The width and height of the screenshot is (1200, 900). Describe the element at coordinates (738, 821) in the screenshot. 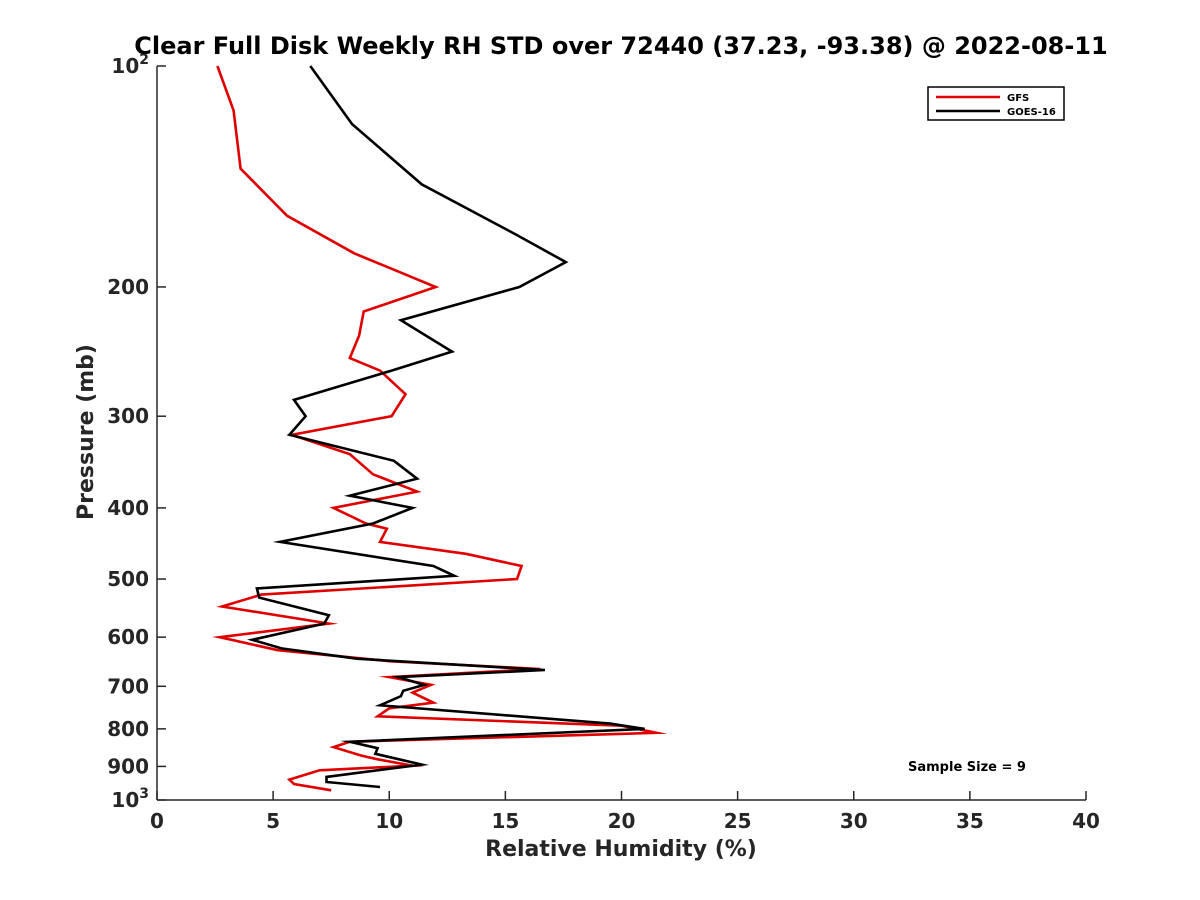

I see `x-tick-label: 25` at that location.